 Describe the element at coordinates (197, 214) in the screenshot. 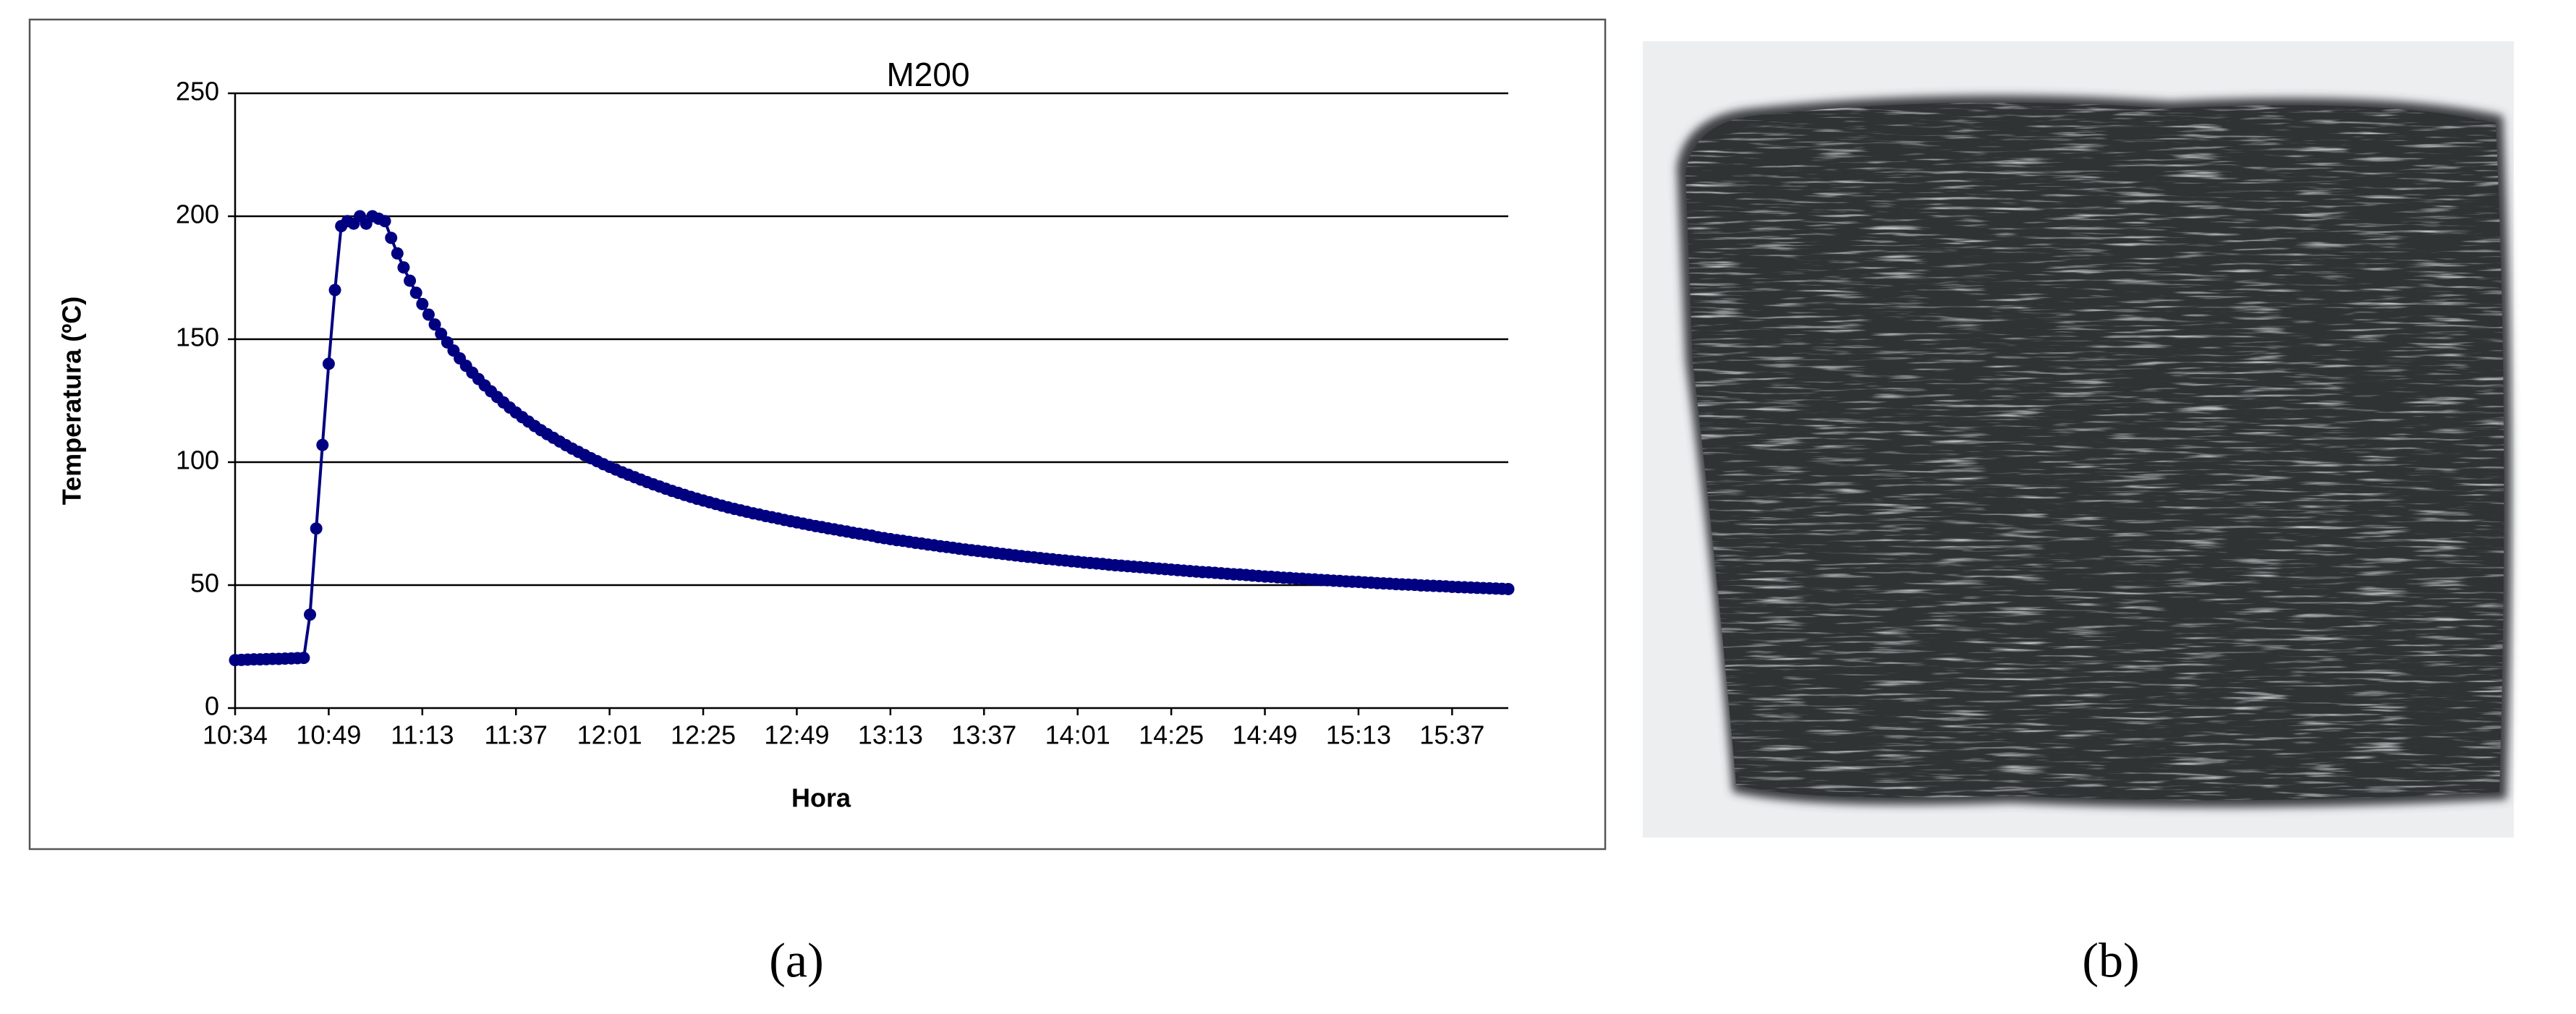

I see `y-tick-label: 200` at that location.